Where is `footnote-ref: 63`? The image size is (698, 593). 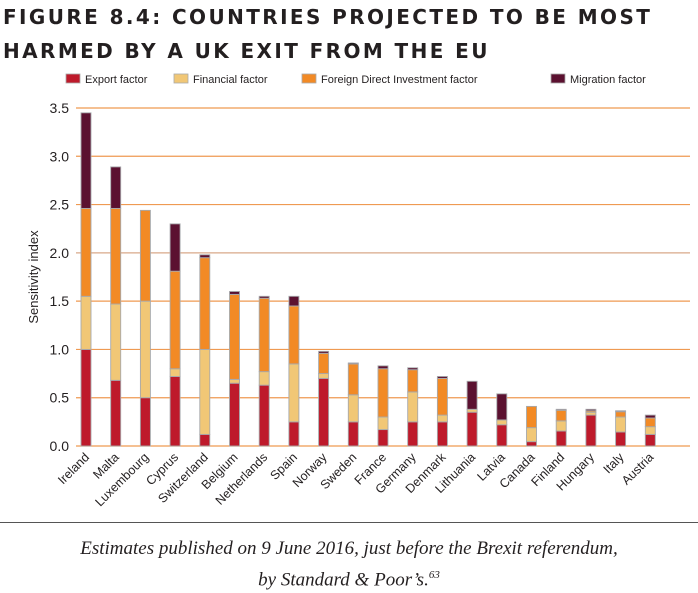
footnote-ref: 63 is located at coordinates (434, 575).